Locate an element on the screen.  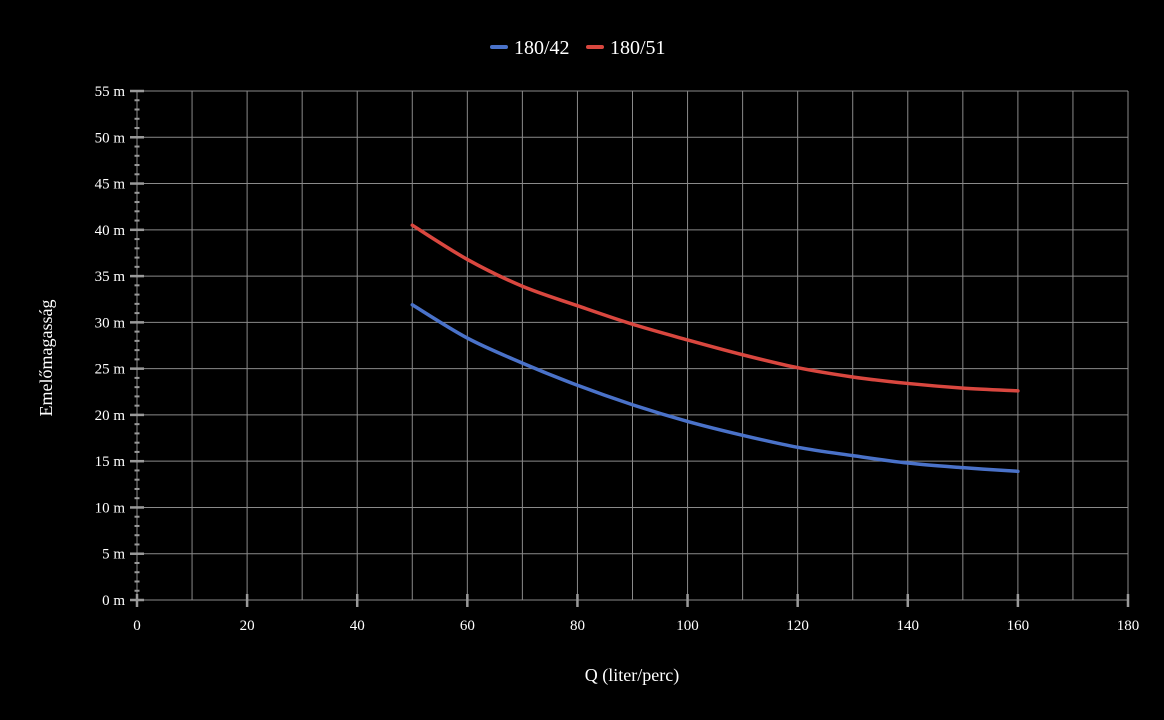
x-tick-label: 180 is located at coordinates (1128, 626).